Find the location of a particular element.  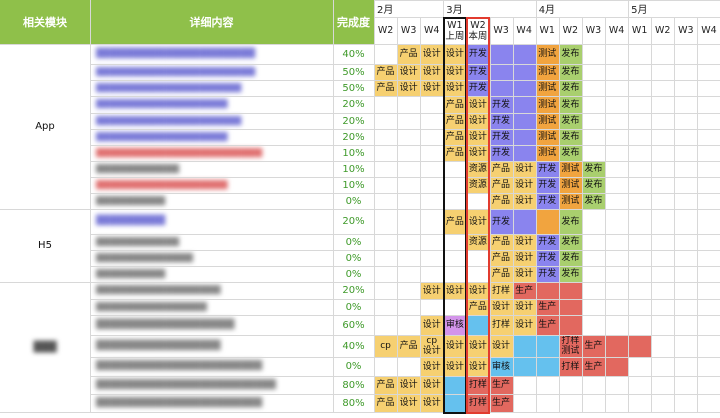

detail-text: ██████████████████ is located at coordinates (158, 290).